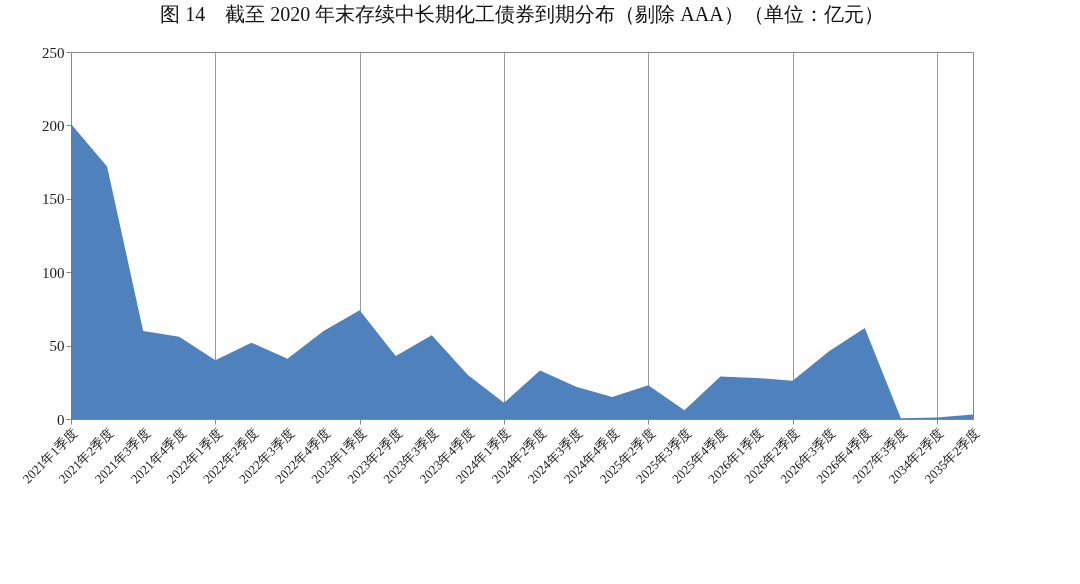  I want to click on chart-title: 图 14 截至 2020 年末存续中长期化工债券到期分布（剔除 AAA）（单位：亿元）, so click(522, 14).